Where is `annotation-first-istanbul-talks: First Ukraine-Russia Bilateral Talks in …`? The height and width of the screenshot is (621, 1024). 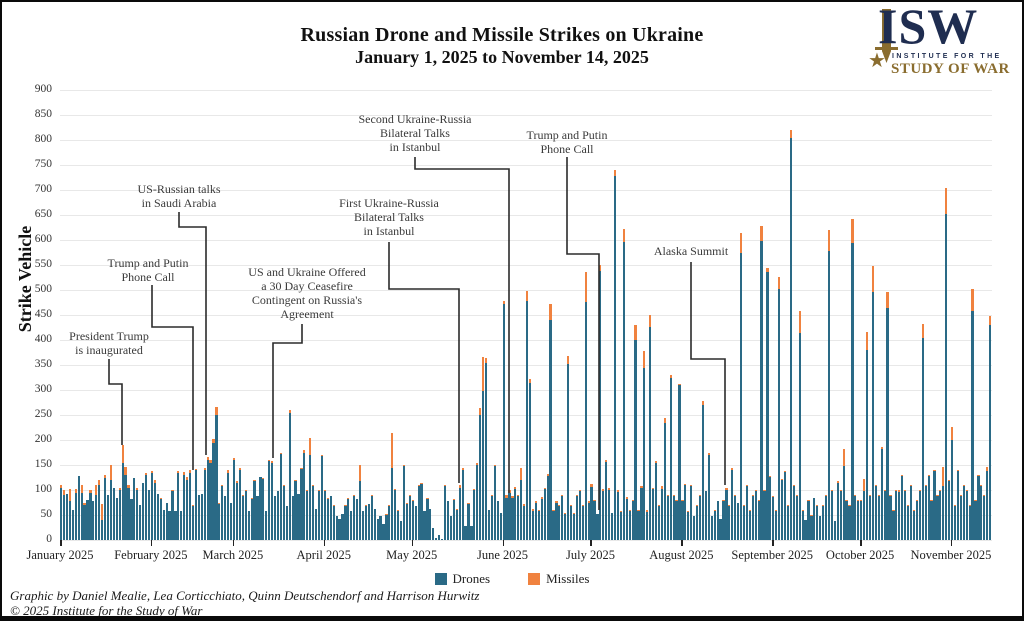
annotation-first-istanbul-talks: First Ukraine-Russia Bilateral Talks in … is located at coordinates (389, 217).